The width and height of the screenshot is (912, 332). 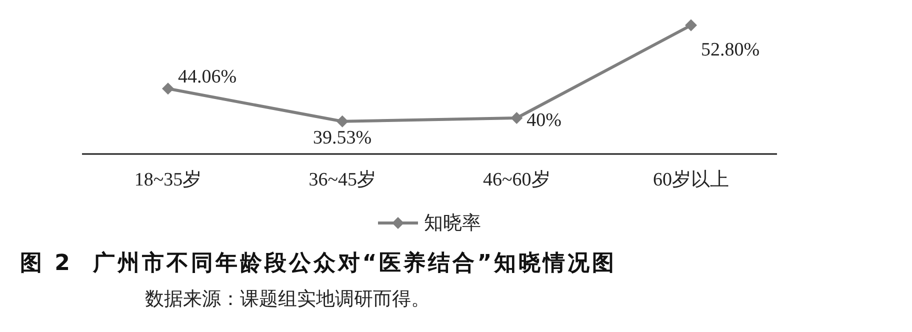 What do you see at coordinates (168, 179) in the screenshot?
I see `x-tick-label: 18~35岁` at bounding box center [168, 179].